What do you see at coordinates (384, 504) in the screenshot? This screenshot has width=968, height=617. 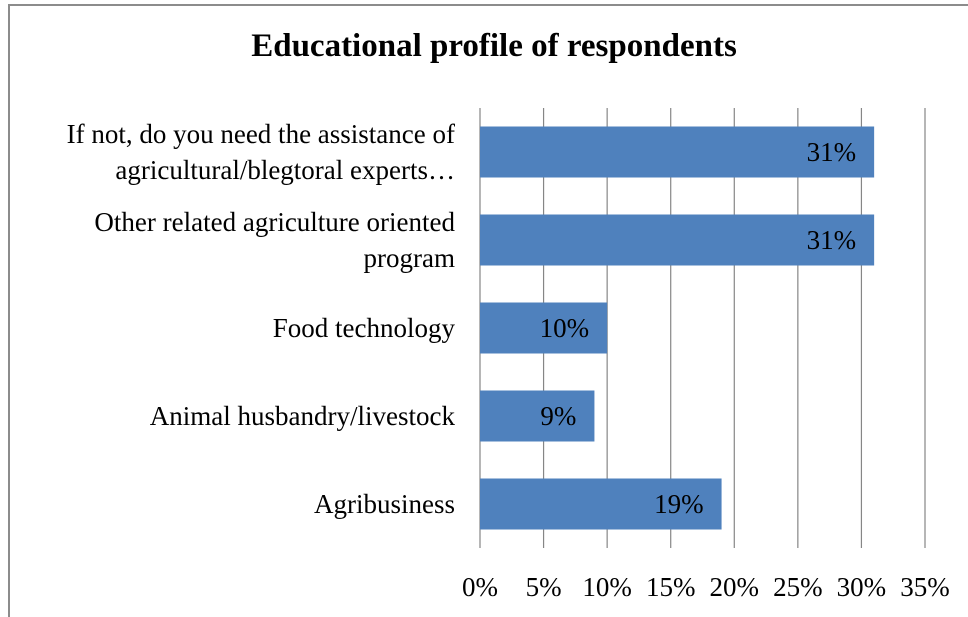 I see `category-label: Agribusiness` at bounding box center [384, 504].